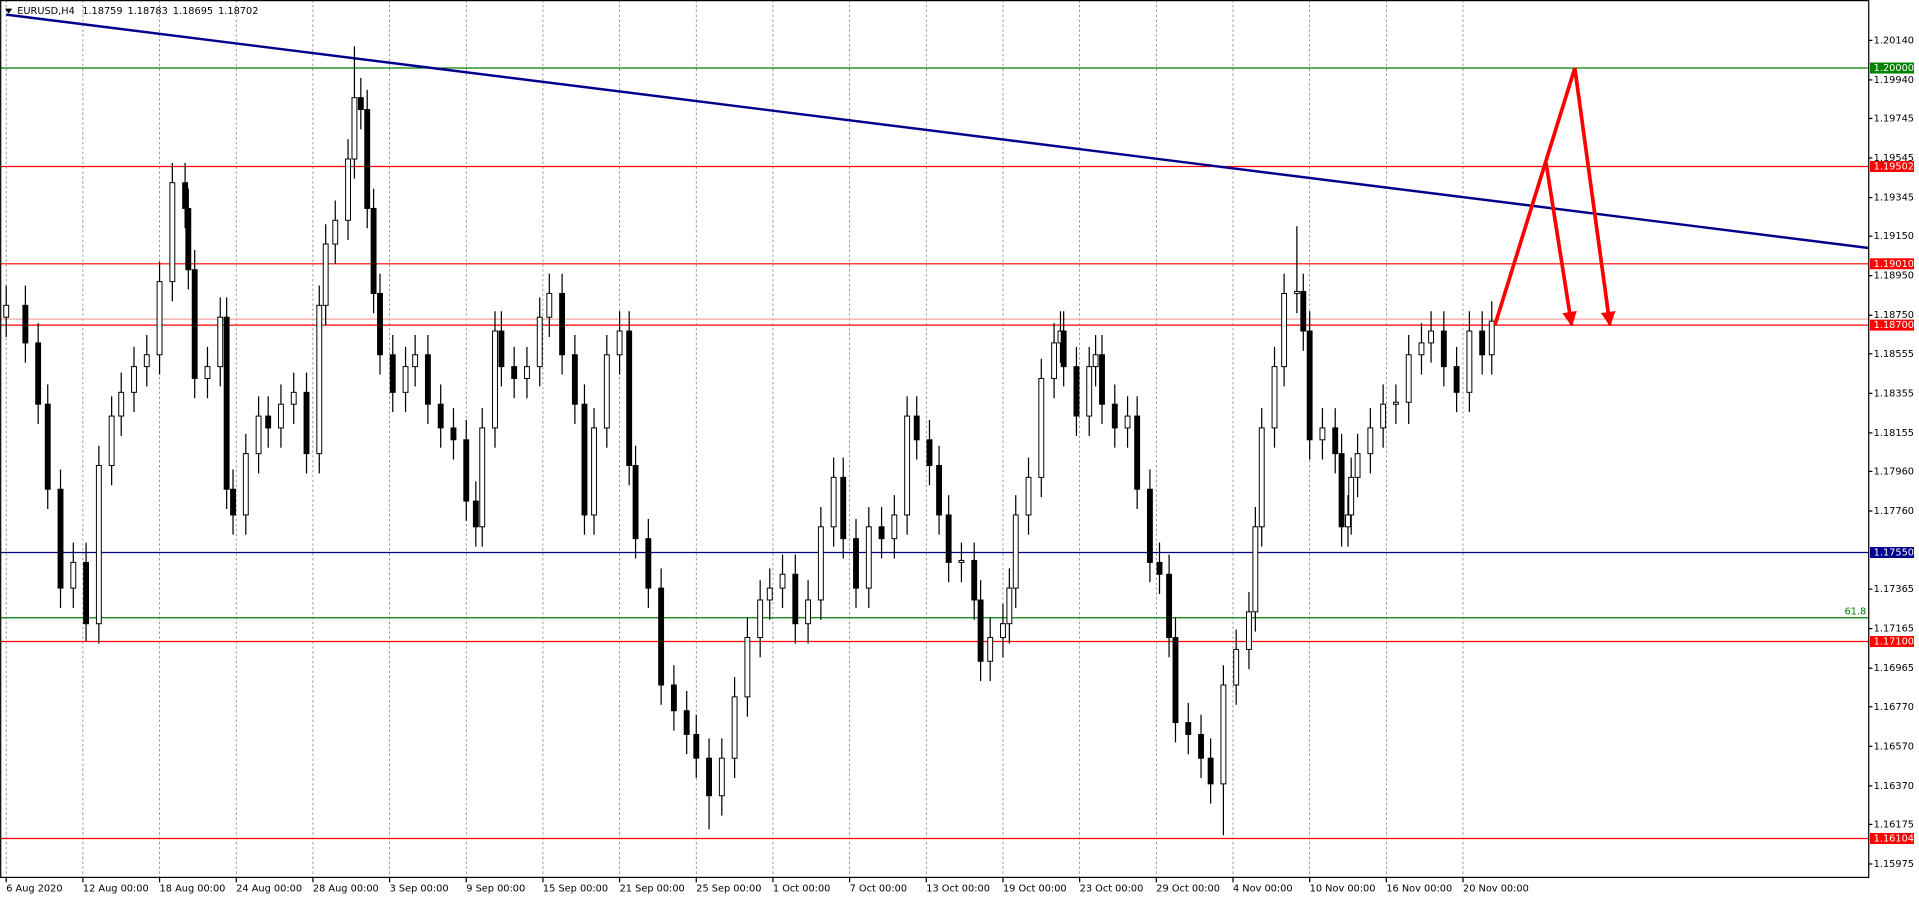 Image resolution: width=1919 pixels, height=897 pixels. Describe the element at coordinates (728, 888) in the screenshot. I see `x-tick-label: 25 Sep 00:00` at that location.